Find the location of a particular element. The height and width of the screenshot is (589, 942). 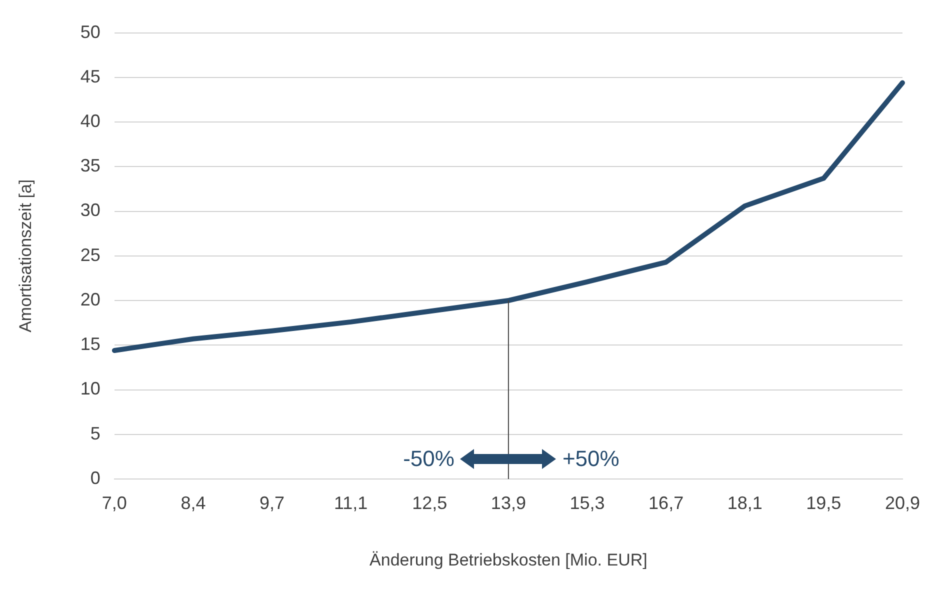

x-tick-label: 20,9 is located at coordinates (902, 502).